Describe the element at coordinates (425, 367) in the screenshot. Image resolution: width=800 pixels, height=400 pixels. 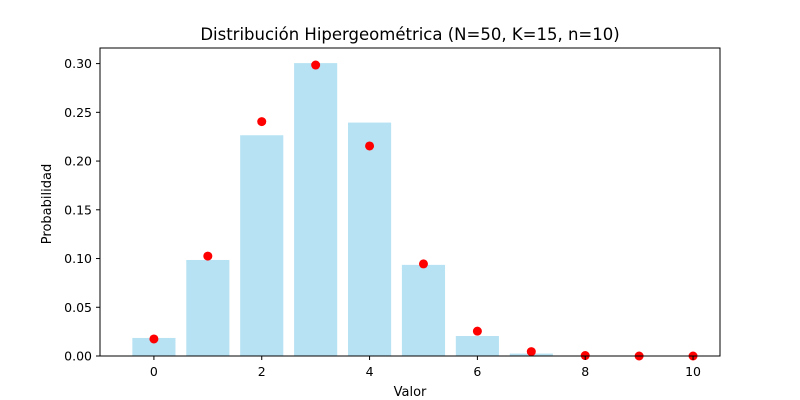
I see `x-axis: 0 2 4 6 8 10` at that location.